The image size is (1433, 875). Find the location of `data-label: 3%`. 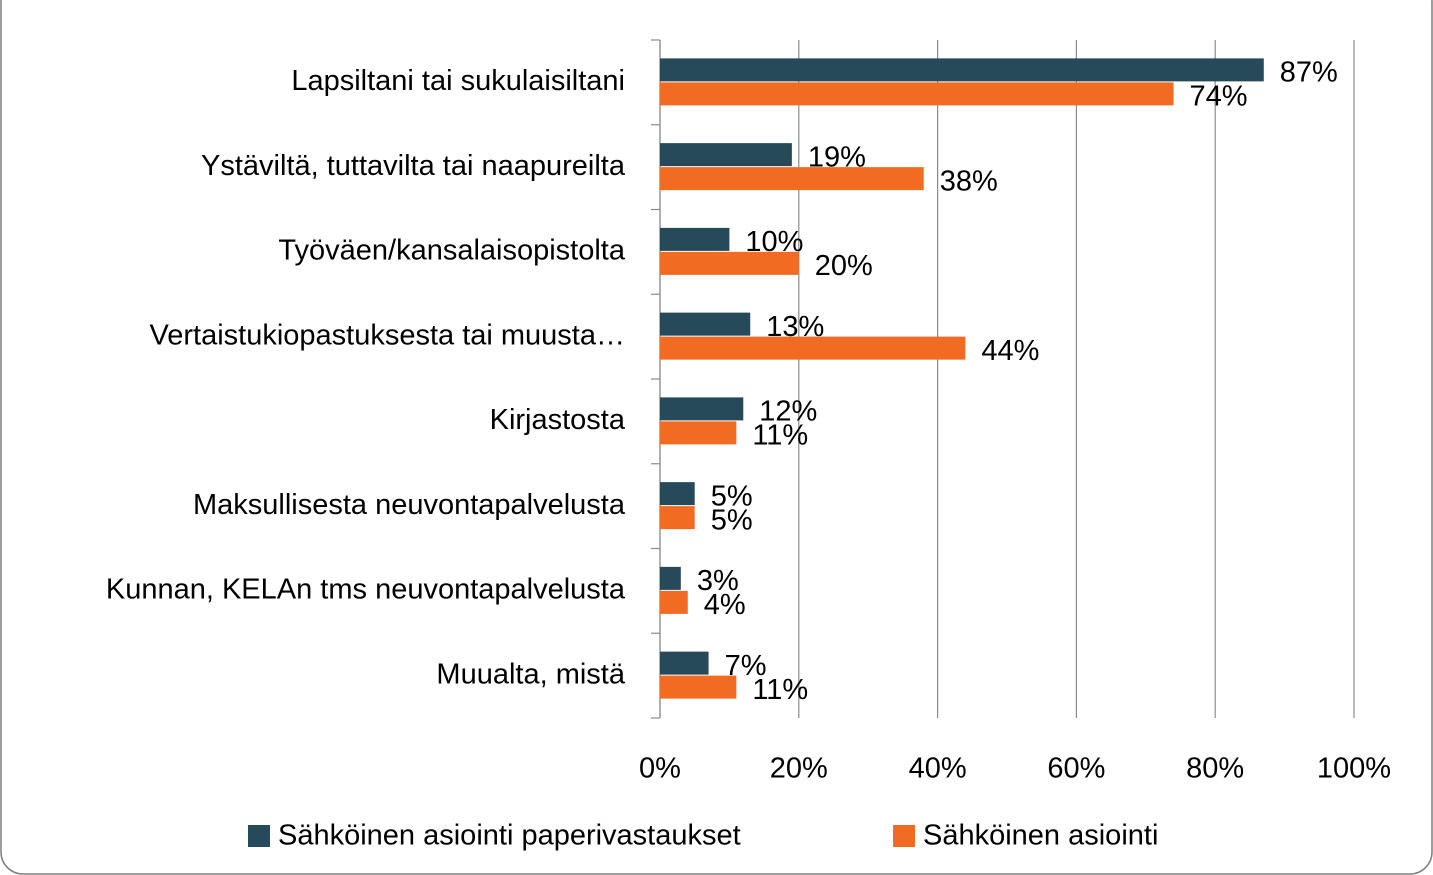

data-label: 3% is located at coordinates (718, 581).